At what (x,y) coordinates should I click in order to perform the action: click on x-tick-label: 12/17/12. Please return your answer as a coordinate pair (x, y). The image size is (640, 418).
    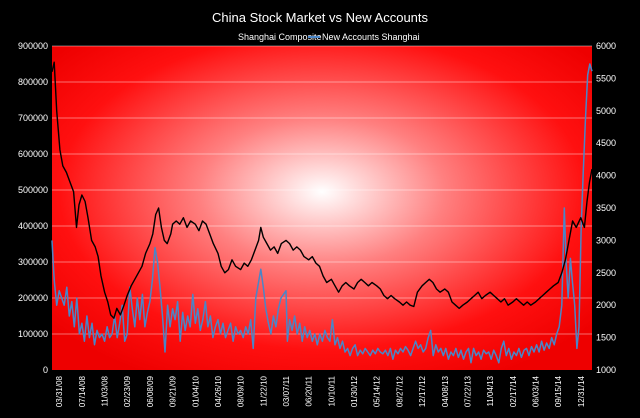
    Looking at the image, I should click on (422, 391).